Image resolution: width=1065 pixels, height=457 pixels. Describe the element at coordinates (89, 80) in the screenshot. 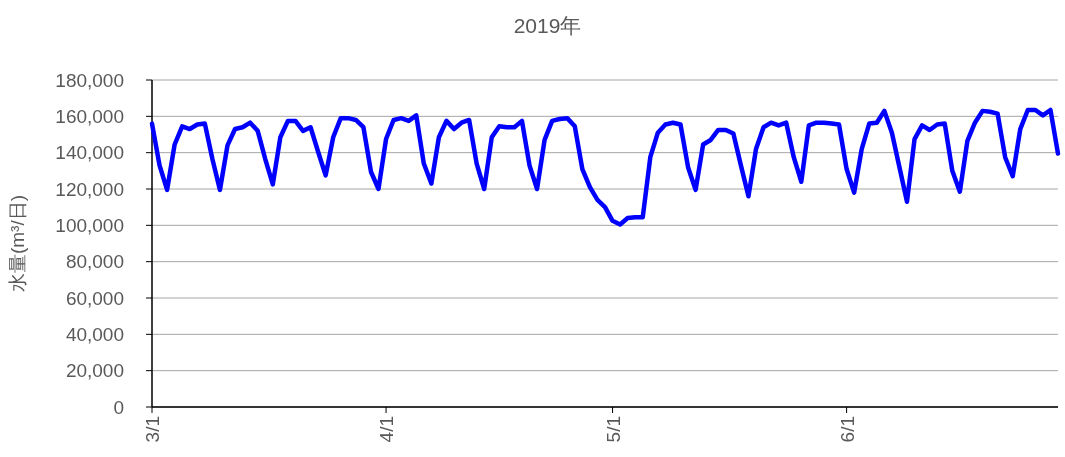

I see `y-tick-label: 180,000` at that location.